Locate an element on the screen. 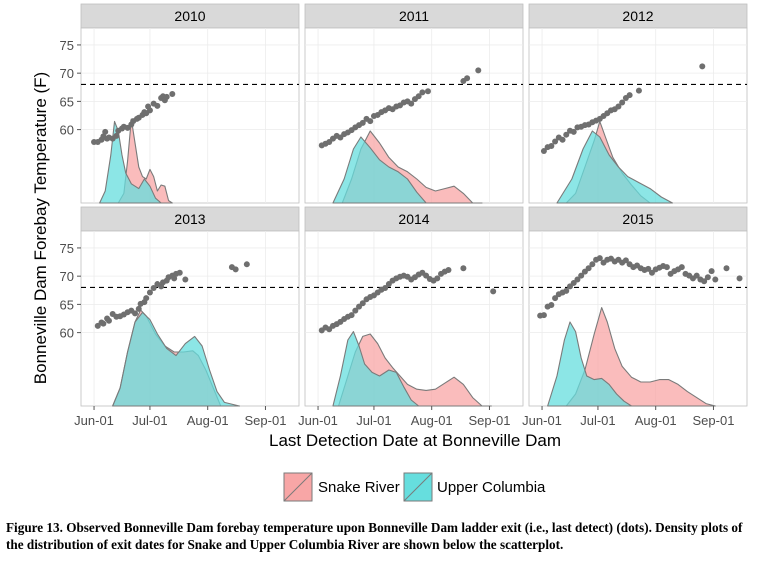  legend-label-snake-river: Snake River is located at coordinates (359, 487).